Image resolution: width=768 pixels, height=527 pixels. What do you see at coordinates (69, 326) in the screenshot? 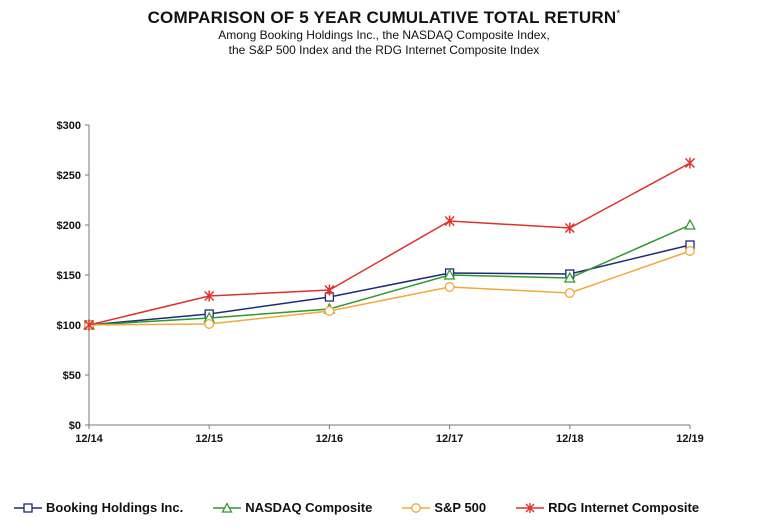
I see `y-tick-label: $100` at bounding box center [69, 326].